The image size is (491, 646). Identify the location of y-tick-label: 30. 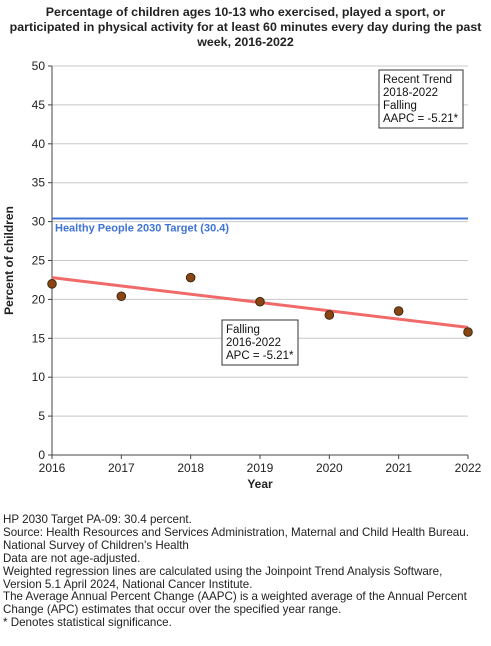
(39, 222).